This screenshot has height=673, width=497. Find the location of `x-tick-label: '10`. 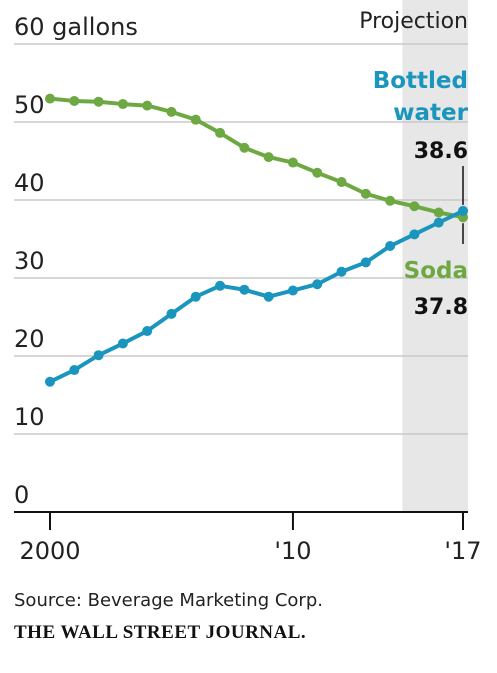

x-tick-label: '10 is located at coordinates (292, 551).